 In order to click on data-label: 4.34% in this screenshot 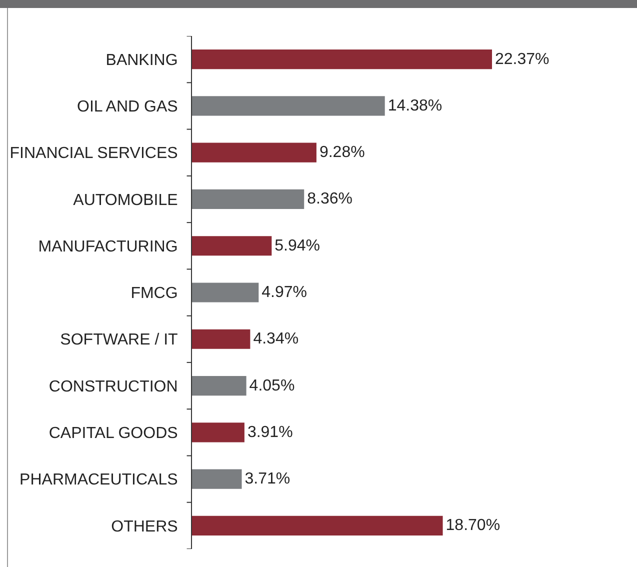, I will do `click(276, 339)`.